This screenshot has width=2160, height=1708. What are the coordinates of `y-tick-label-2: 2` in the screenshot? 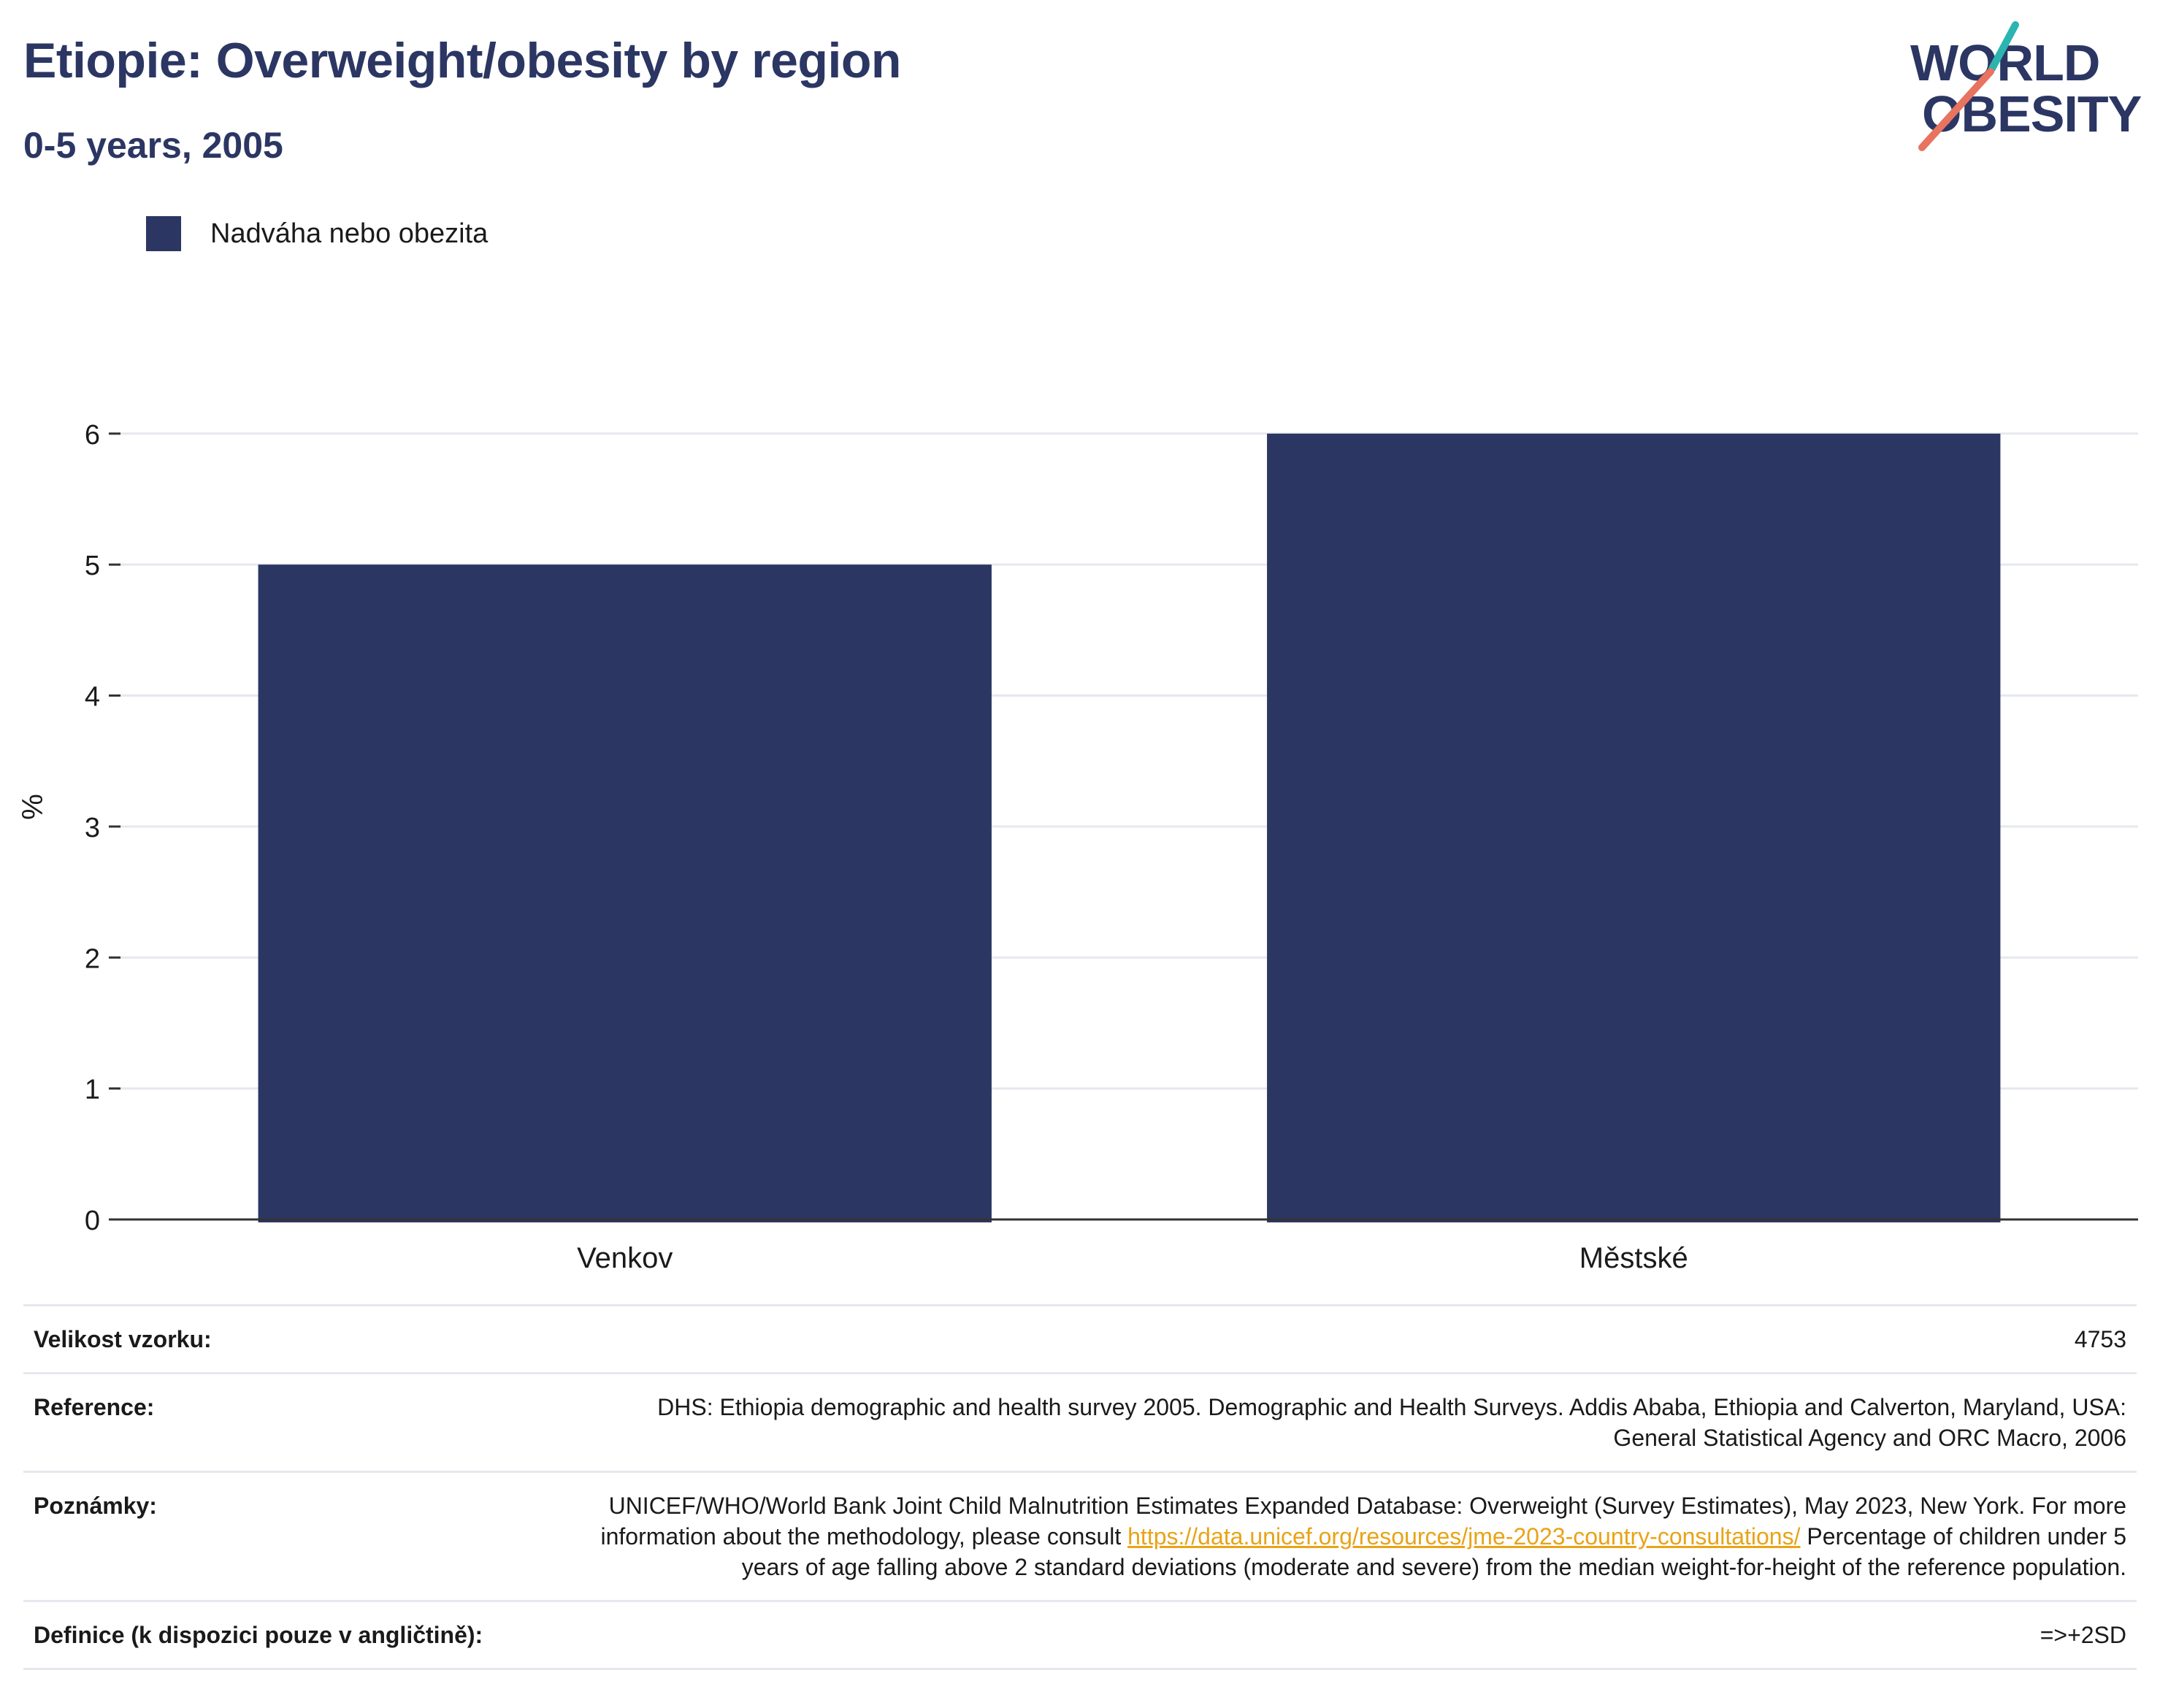 It's located at (92, 958).